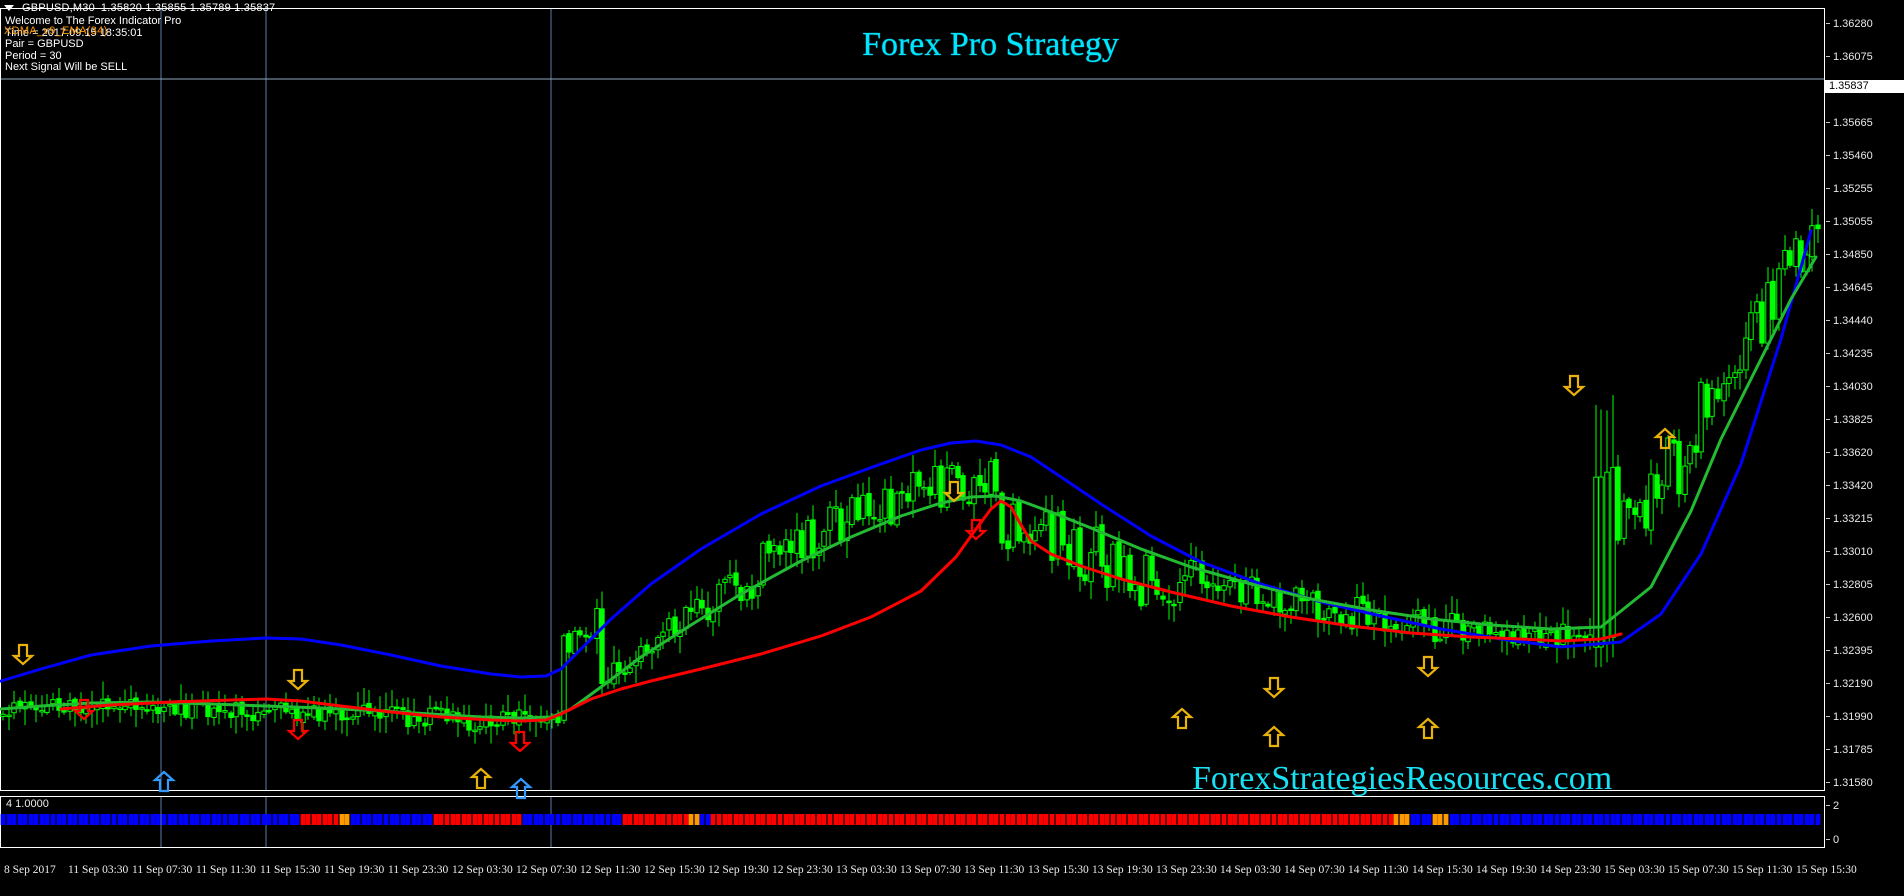 This screenshot has width=1904, height=896. I want to click on time-tick-label: 14 Sep 15:30, so click(1442, 870).